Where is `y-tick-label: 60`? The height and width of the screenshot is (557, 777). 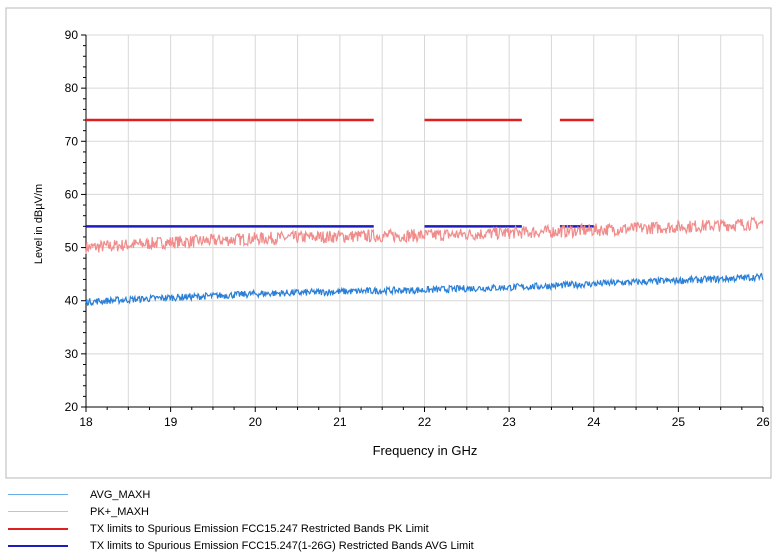 y-tick-label: 60 is located at coordinates (72, 194).